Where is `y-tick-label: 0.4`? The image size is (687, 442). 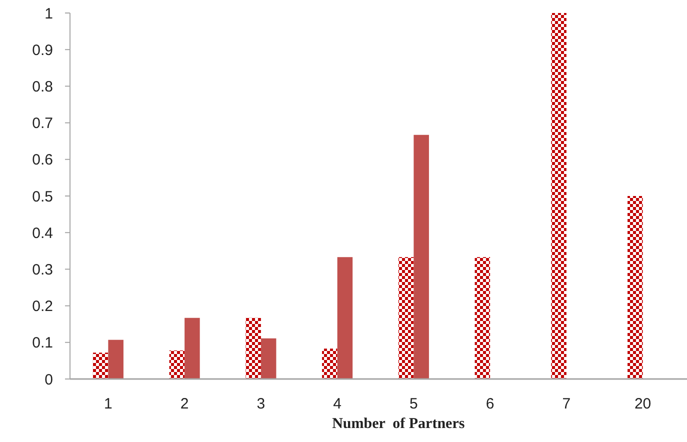
y-tick-label: 0.4 is located at coordinates (42, 233).